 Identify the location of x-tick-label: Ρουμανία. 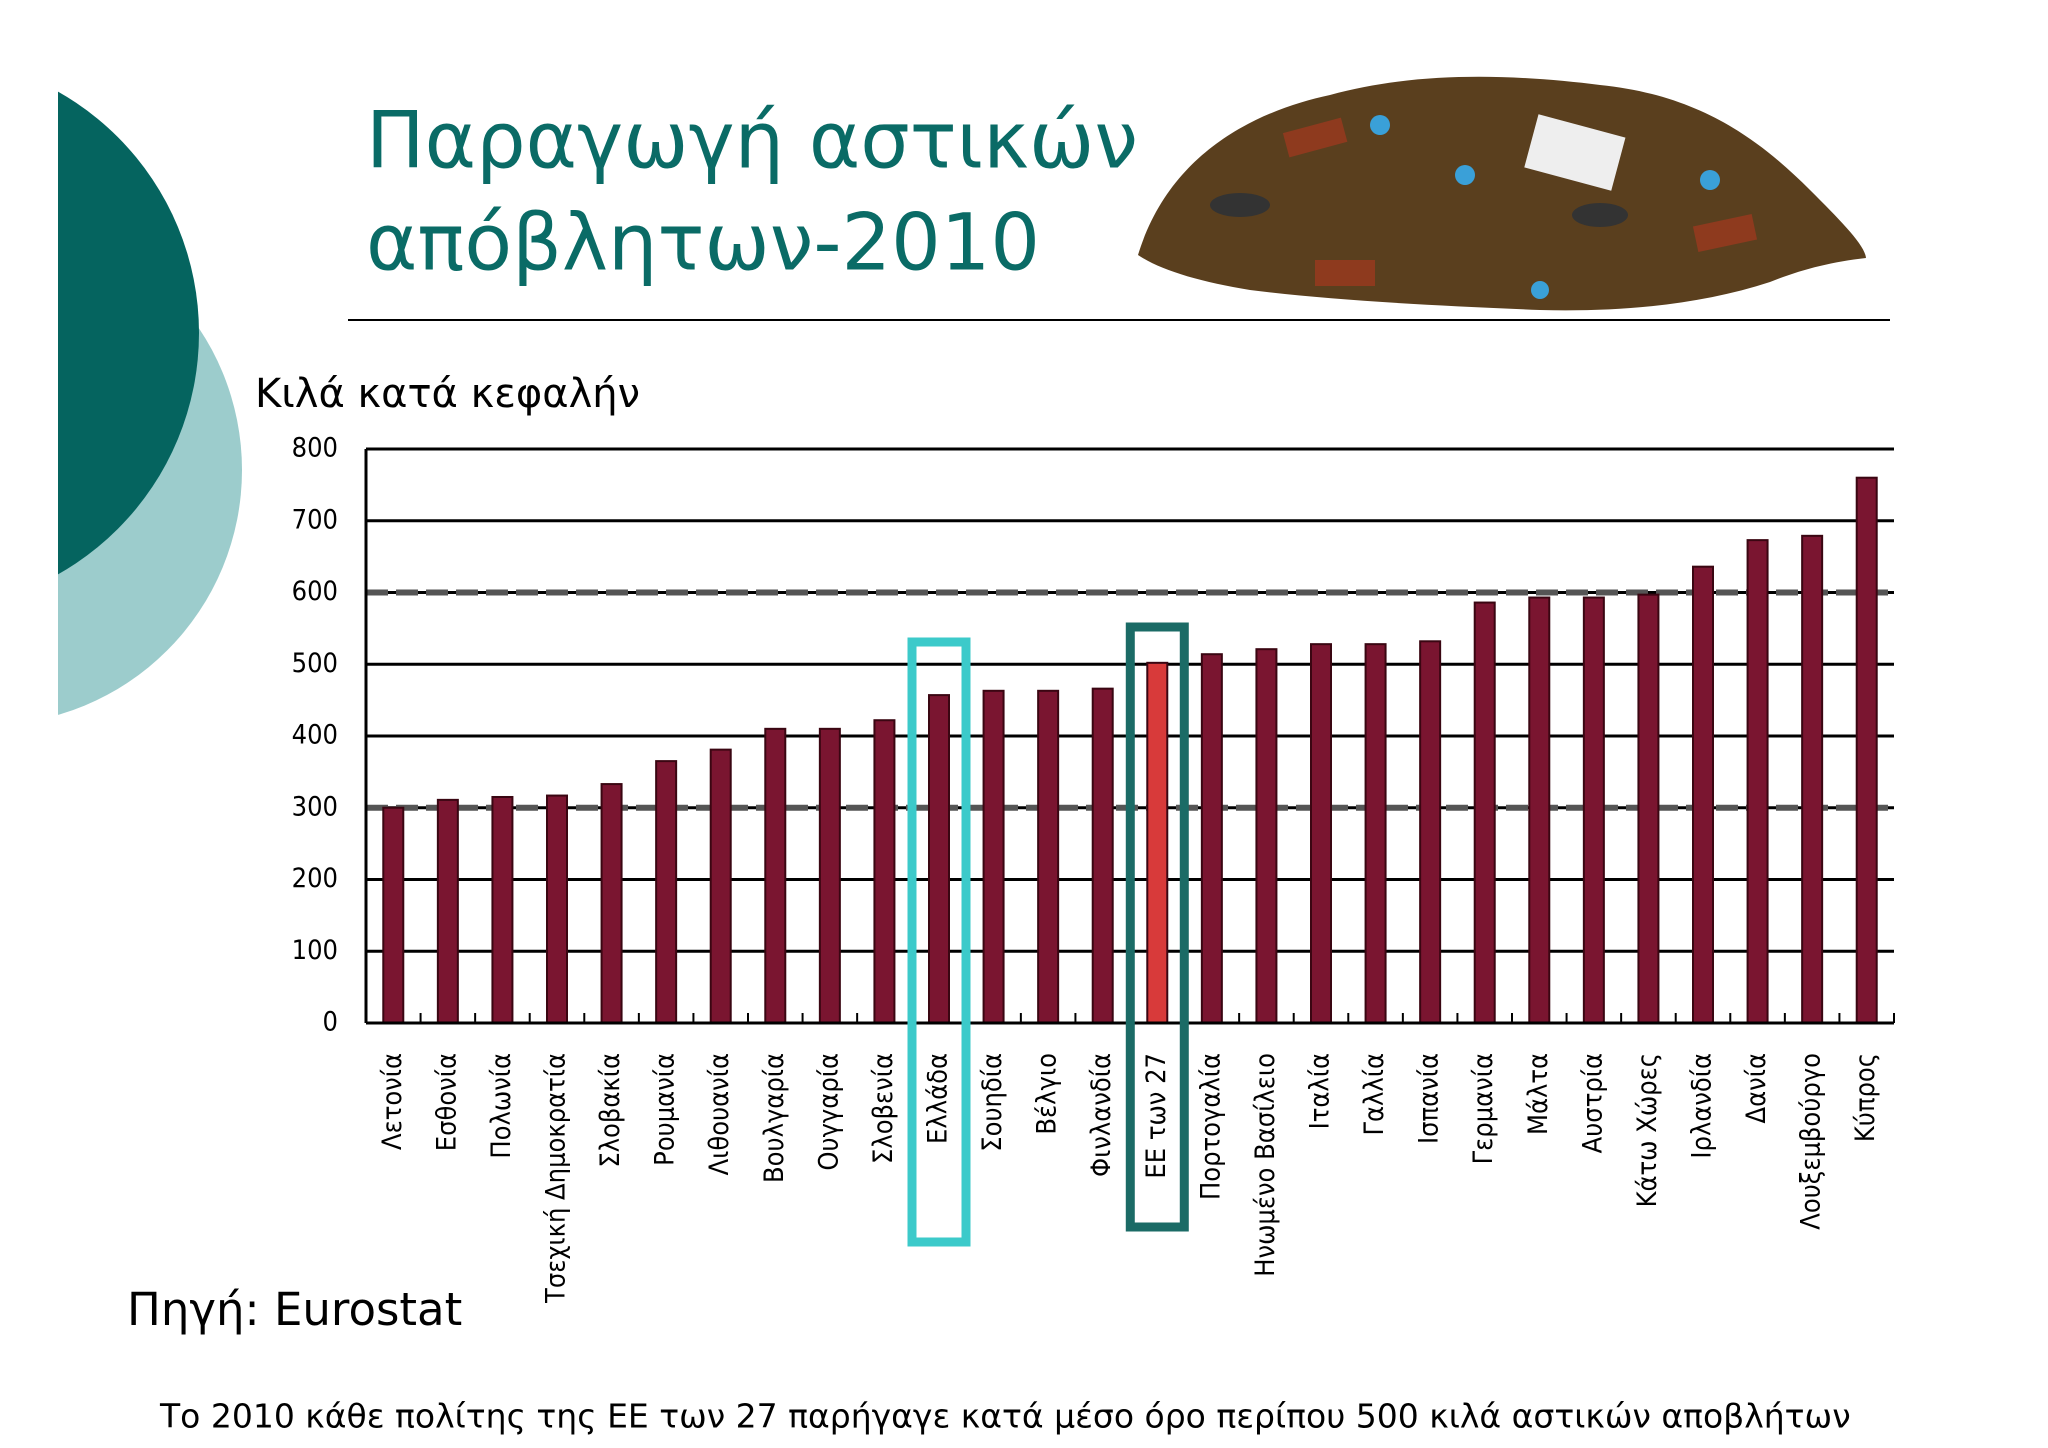
(665, 1109).